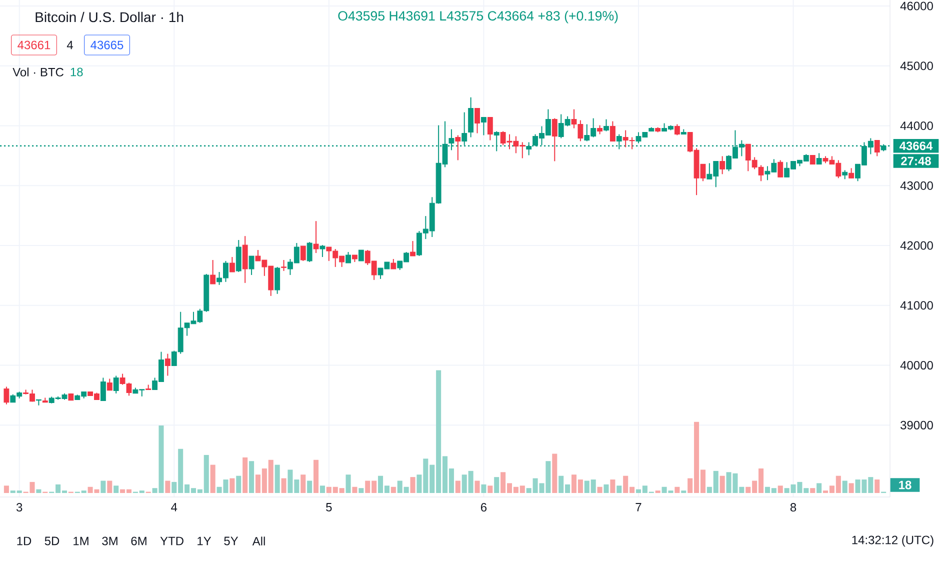 Image resolution: width=945 pixels, height=561 pixels. Describe the element at coordinates (81, 541) in the screenshot. I see `text: 1M` at that location.